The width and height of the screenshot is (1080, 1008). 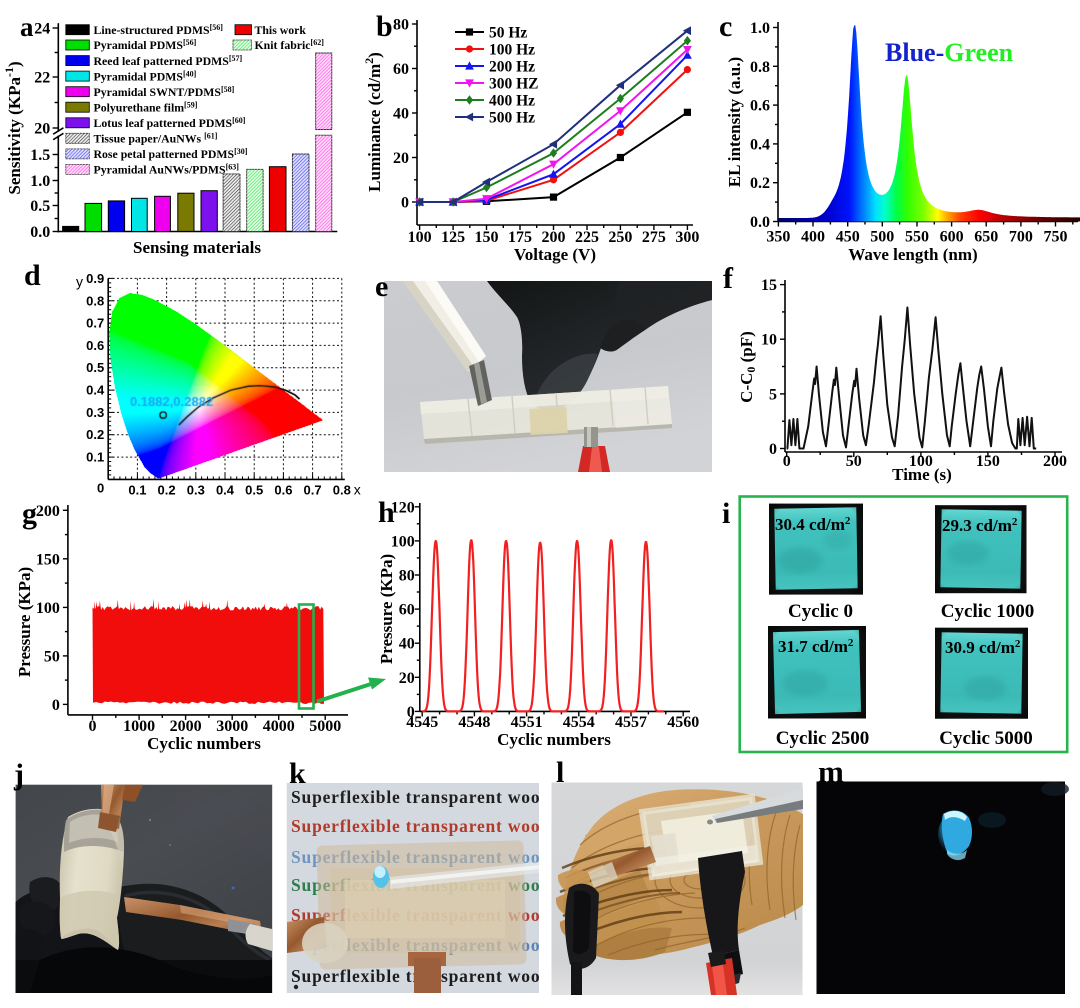 What do you see at coordinates (95, 278) in the screenshot?
I see `svg-text: 0.9` at bounding box center [95, 278].